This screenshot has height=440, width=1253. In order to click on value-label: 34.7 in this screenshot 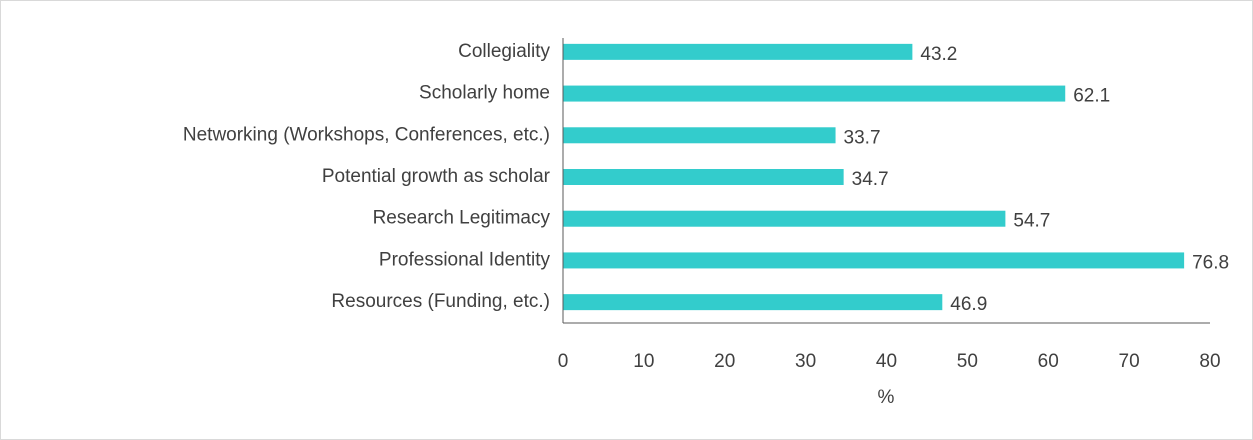, I will do `click(870, 179)`.